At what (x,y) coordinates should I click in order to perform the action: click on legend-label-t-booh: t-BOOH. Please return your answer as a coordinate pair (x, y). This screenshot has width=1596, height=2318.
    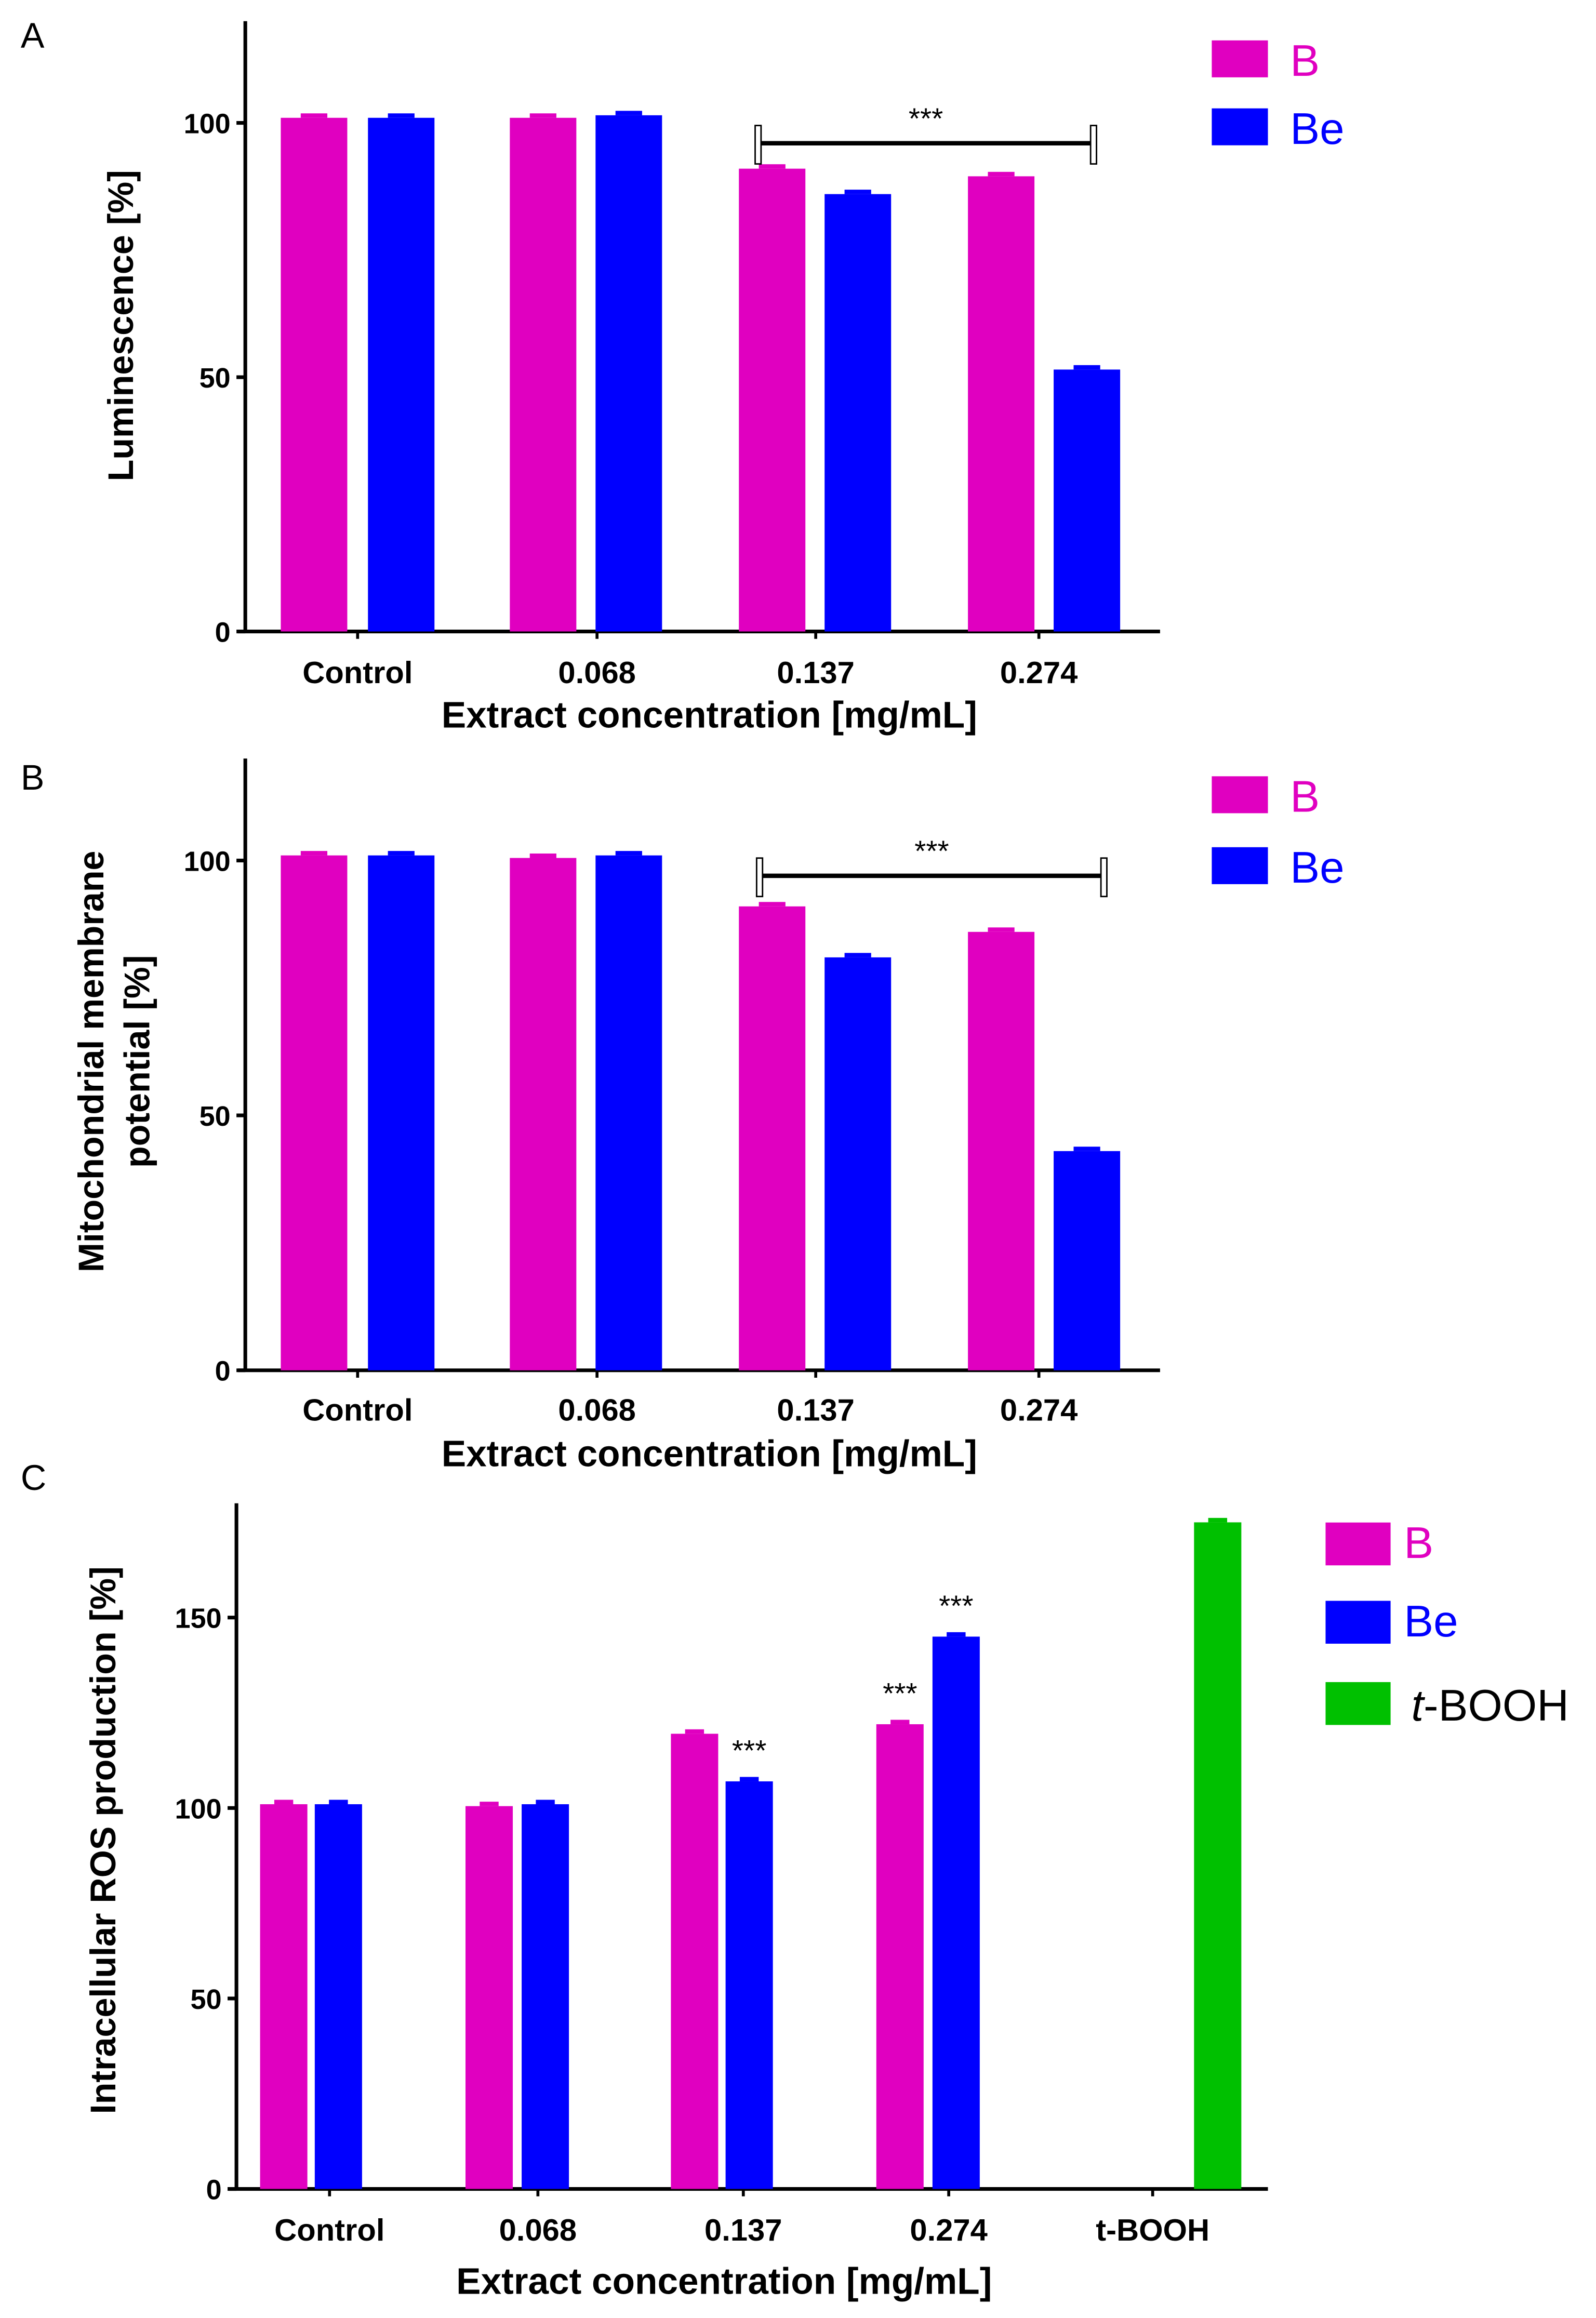
    Looking at the image, I should click on (1489, 1705).